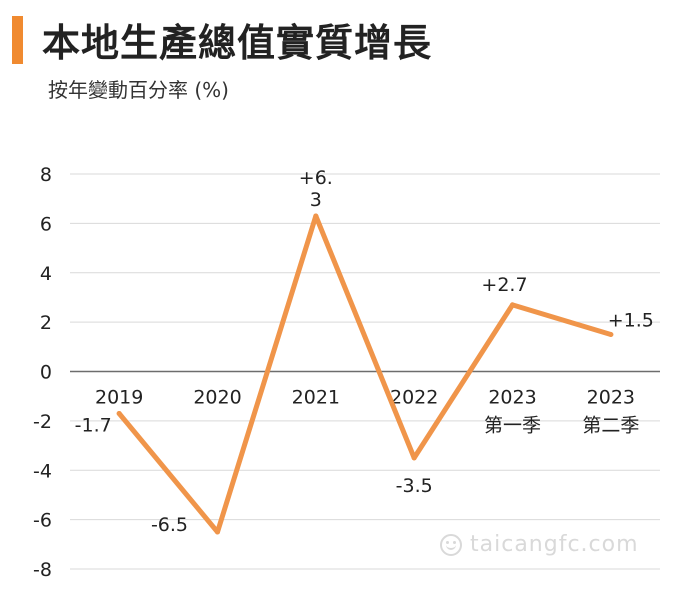 The width and height of the screenshot is (700, 609). I want to click on y-tick-label: 0, so click(46, 373).